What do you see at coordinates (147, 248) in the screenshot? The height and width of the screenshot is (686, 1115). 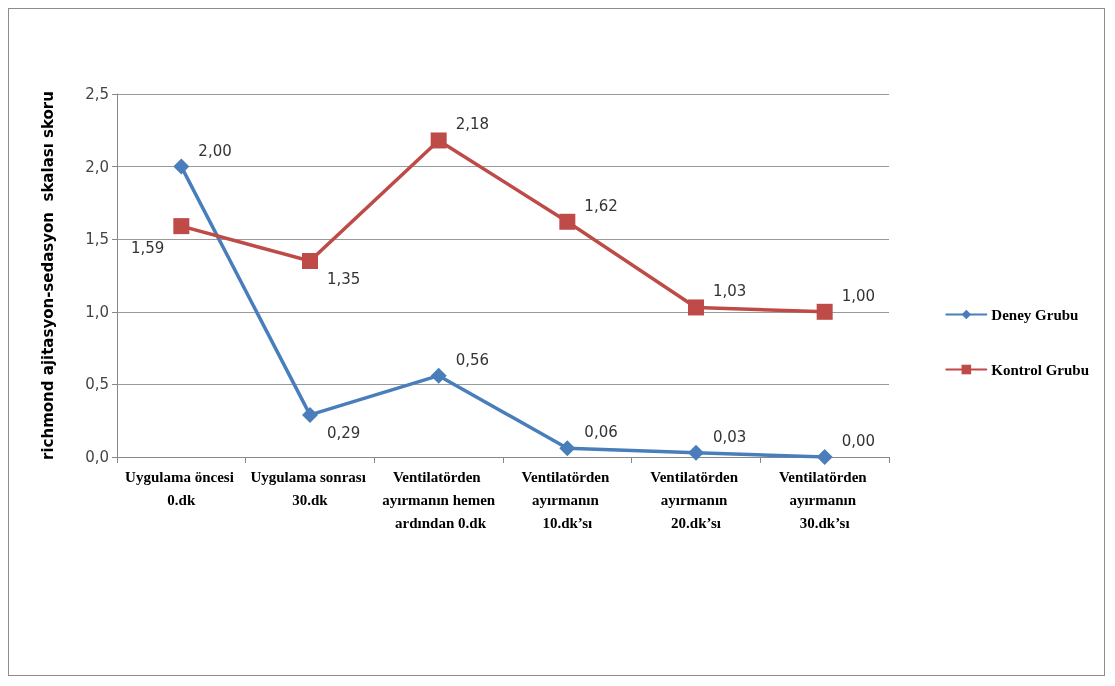 I see `data-label: 1,59` at bounding box center [147, 248].